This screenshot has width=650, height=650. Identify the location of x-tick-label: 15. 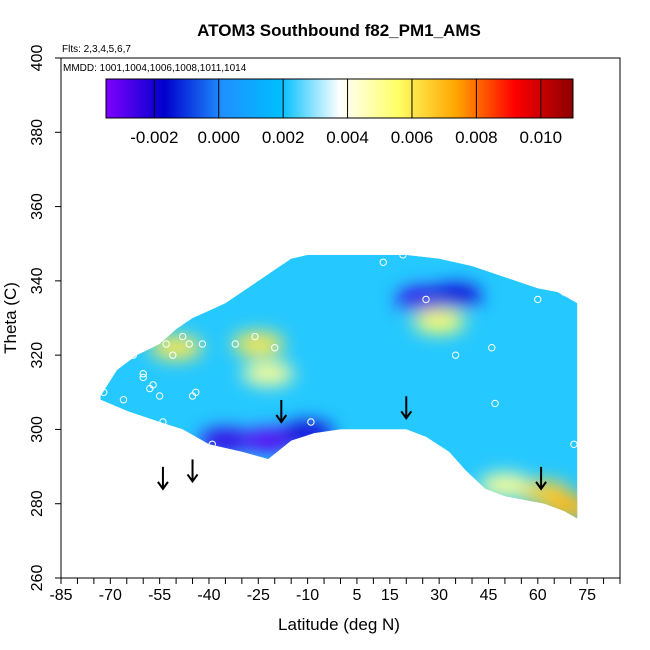
(390, 595).